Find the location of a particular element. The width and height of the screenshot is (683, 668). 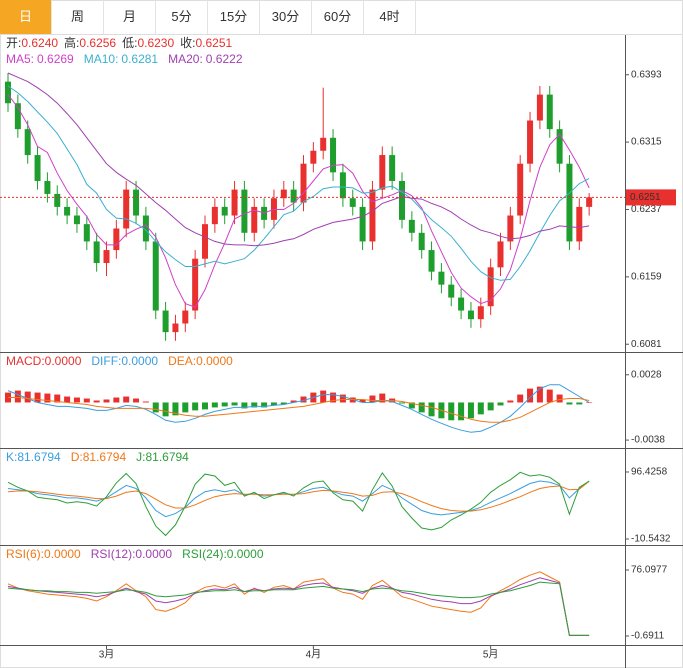

legend-text: 0.6222 is located at coordinates (224, 59).